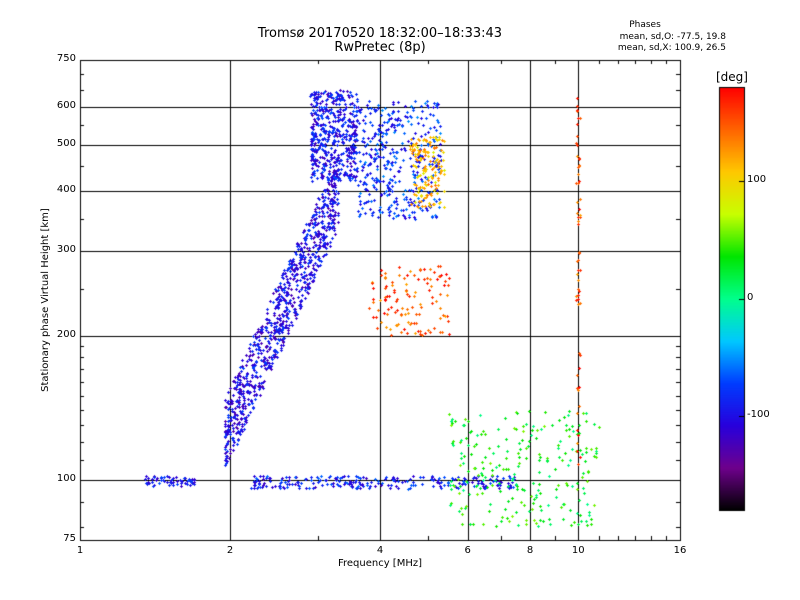 Image resolution: width=800 pixels, height=600 pixels. What do you see at coordinates (758, 414) in the screenshot?
I see `colorbar-tick-label: -100` at bounding box center [758, 414].